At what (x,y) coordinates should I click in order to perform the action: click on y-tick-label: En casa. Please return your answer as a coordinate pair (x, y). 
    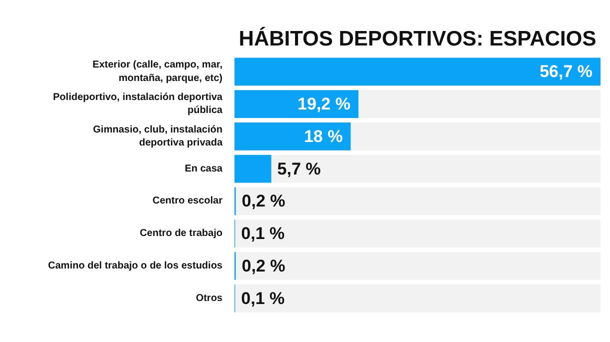
    Looking at the image, I should click on (203, 168).